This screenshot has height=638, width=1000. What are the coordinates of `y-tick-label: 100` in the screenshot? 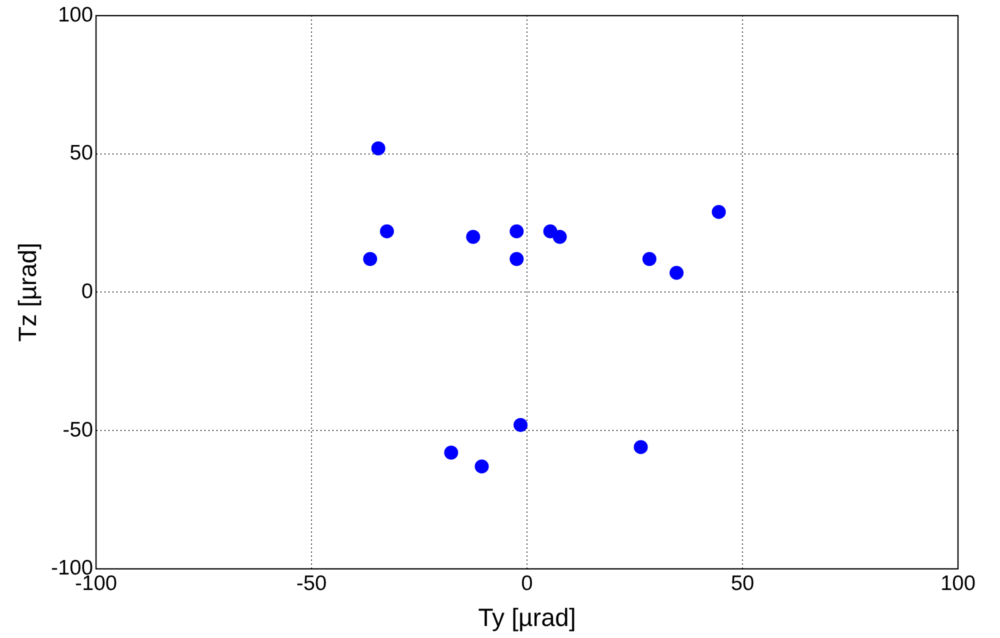 It's located at (76, 14).